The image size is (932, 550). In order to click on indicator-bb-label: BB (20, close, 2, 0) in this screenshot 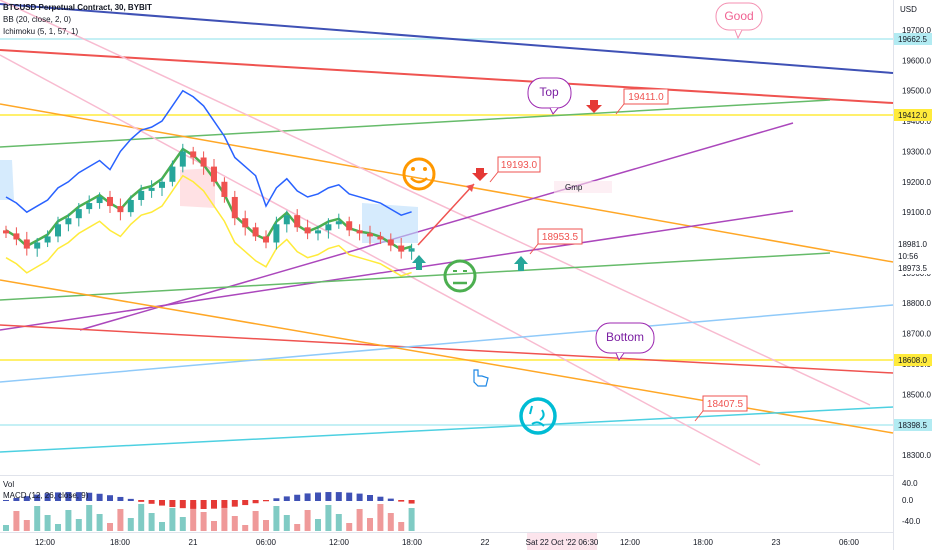, I will do `click(37, 19)`.